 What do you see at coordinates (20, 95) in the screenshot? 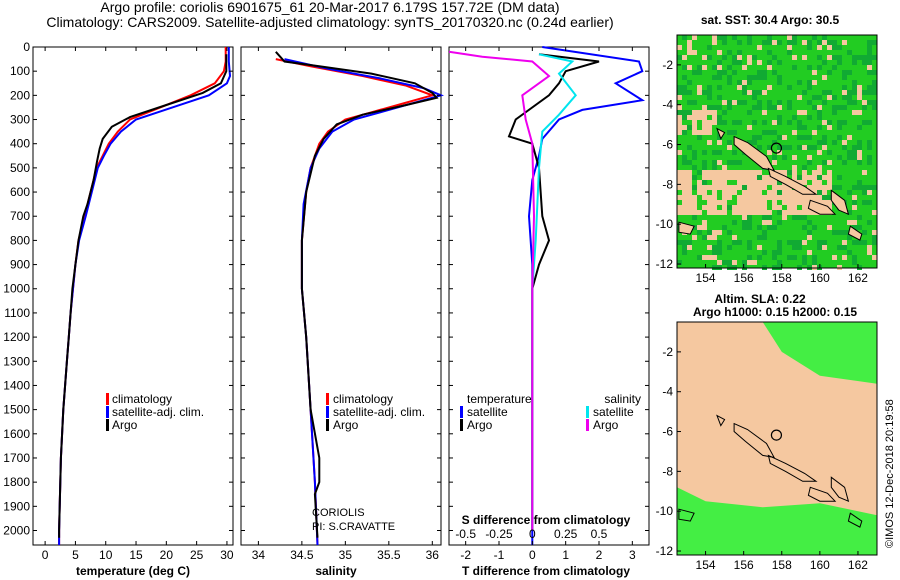
I see `y-tick-label: 200` at bounding box center [20, 95].